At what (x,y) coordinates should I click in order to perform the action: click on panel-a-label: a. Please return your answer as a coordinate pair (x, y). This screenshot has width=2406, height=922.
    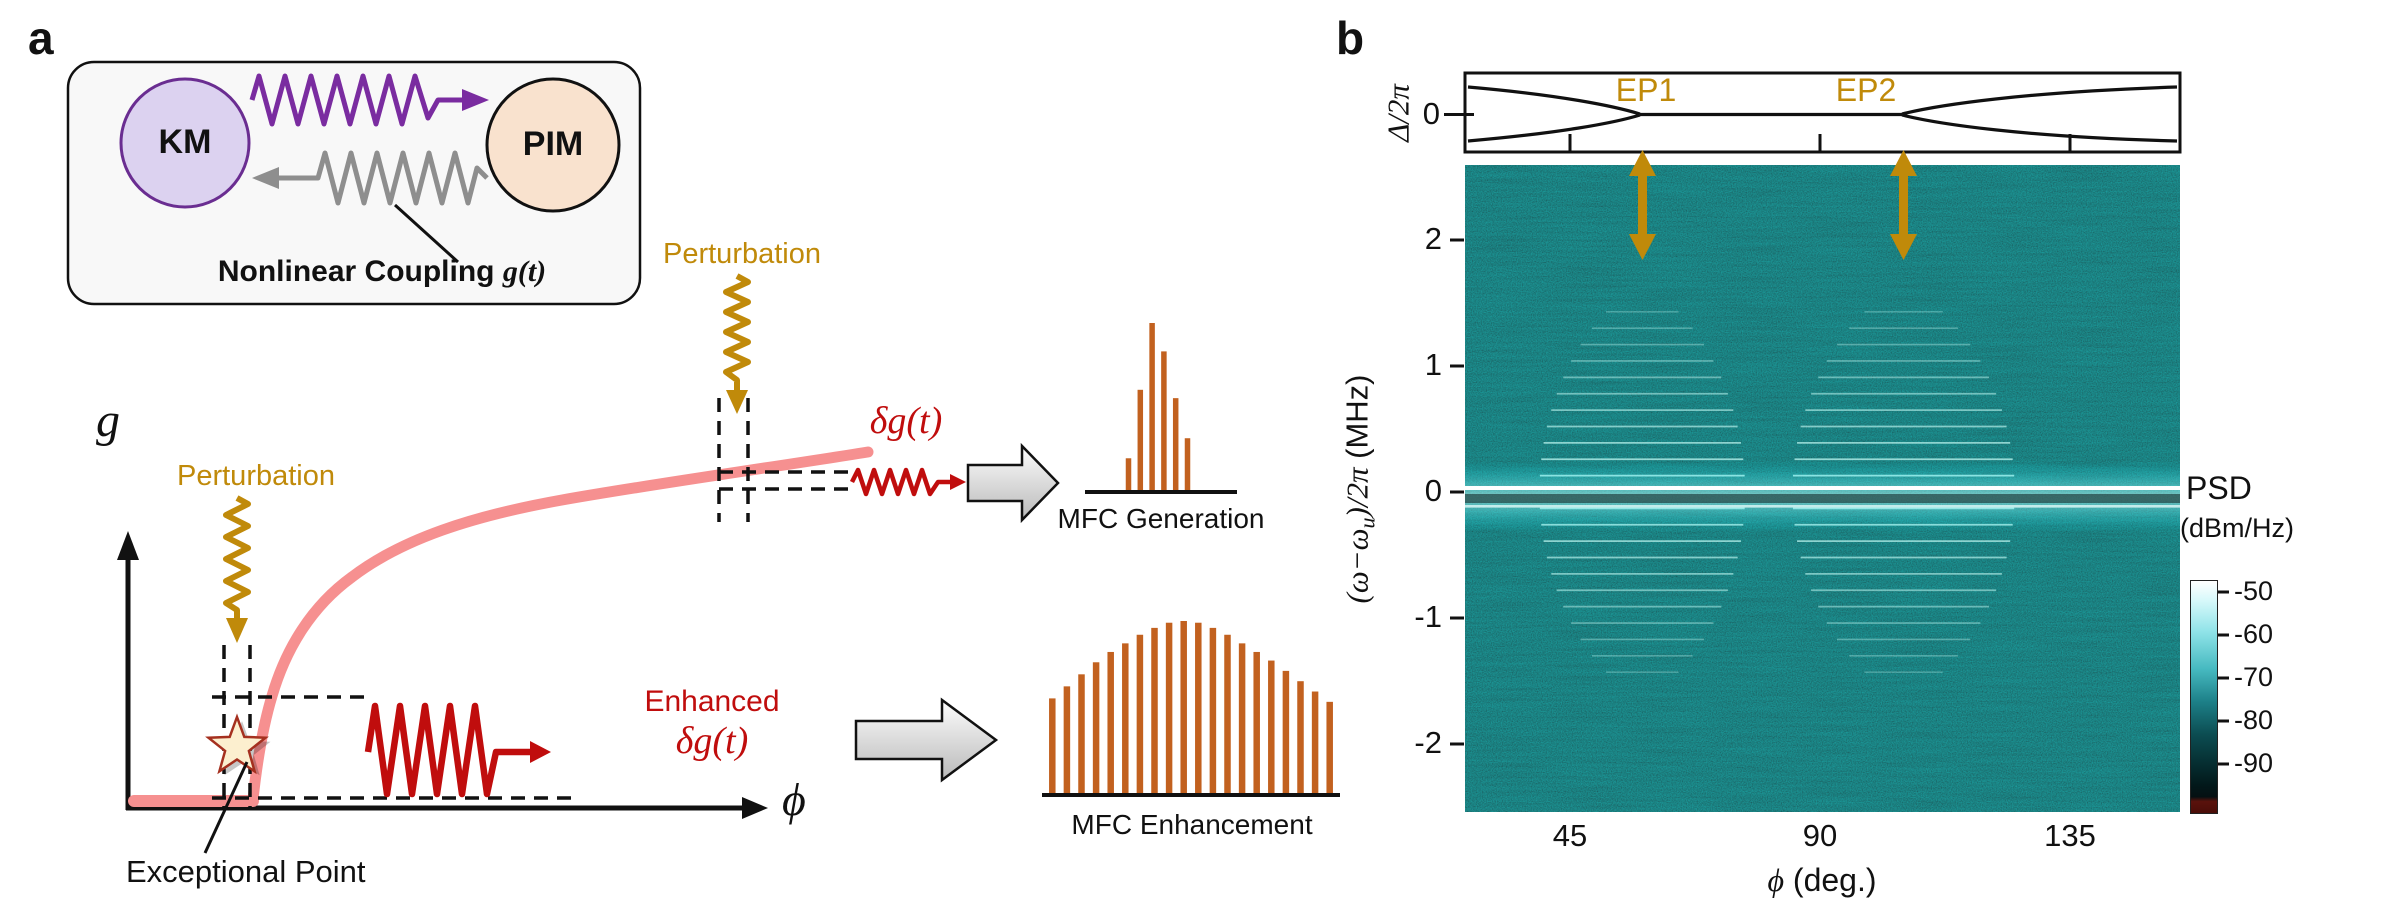
    Looking at the image, I should click on (41, 38).